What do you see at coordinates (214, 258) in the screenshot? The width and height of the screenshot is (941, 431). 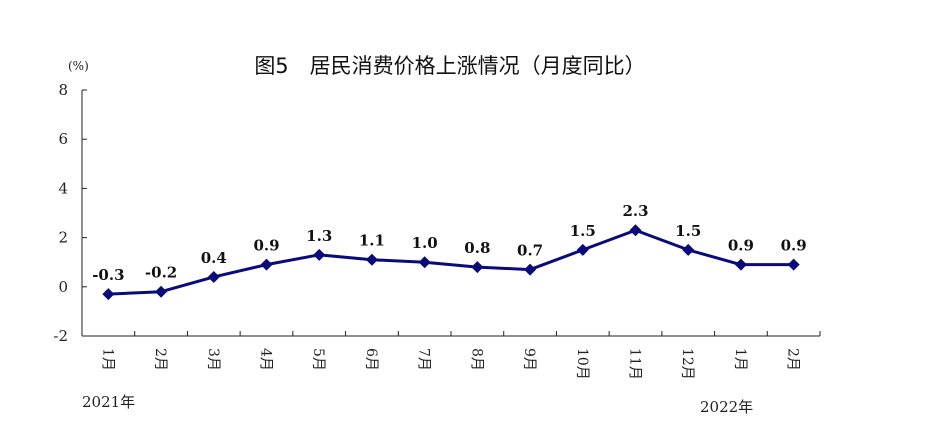 I see `data-label: 0.4` at bounding box center [214, 258].